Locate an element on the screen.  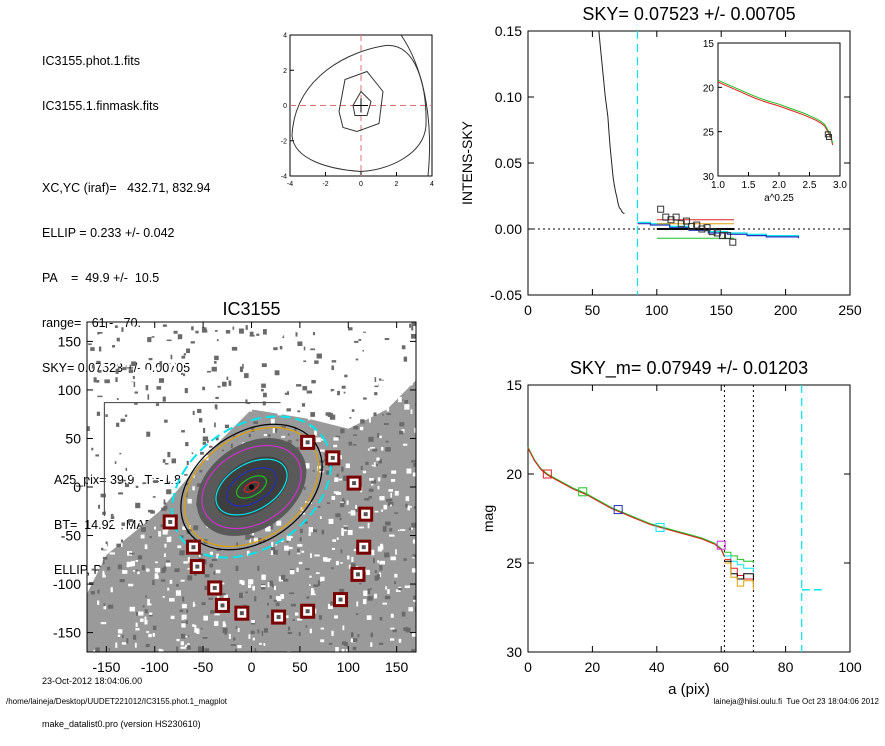
inset-xlabel: a^0.25 is located at coordinates (779, 198).